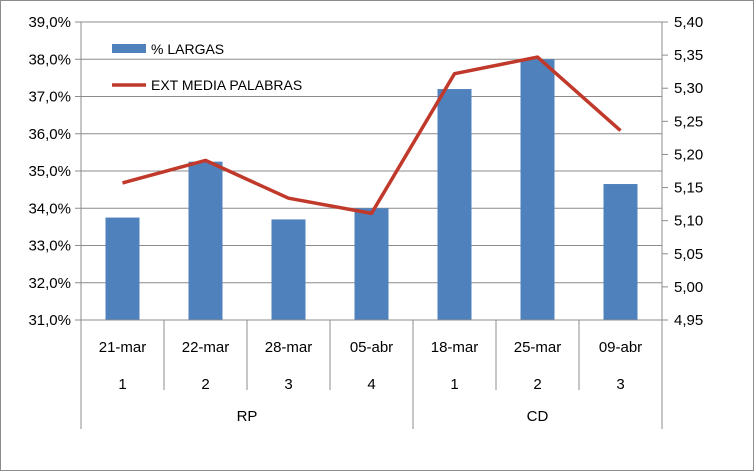 This screenshot has height=471, width=754. Describe the element at coordinates (187, 49) in the screenshot. I see `legend-label-bars: % LARGAS` at that location.